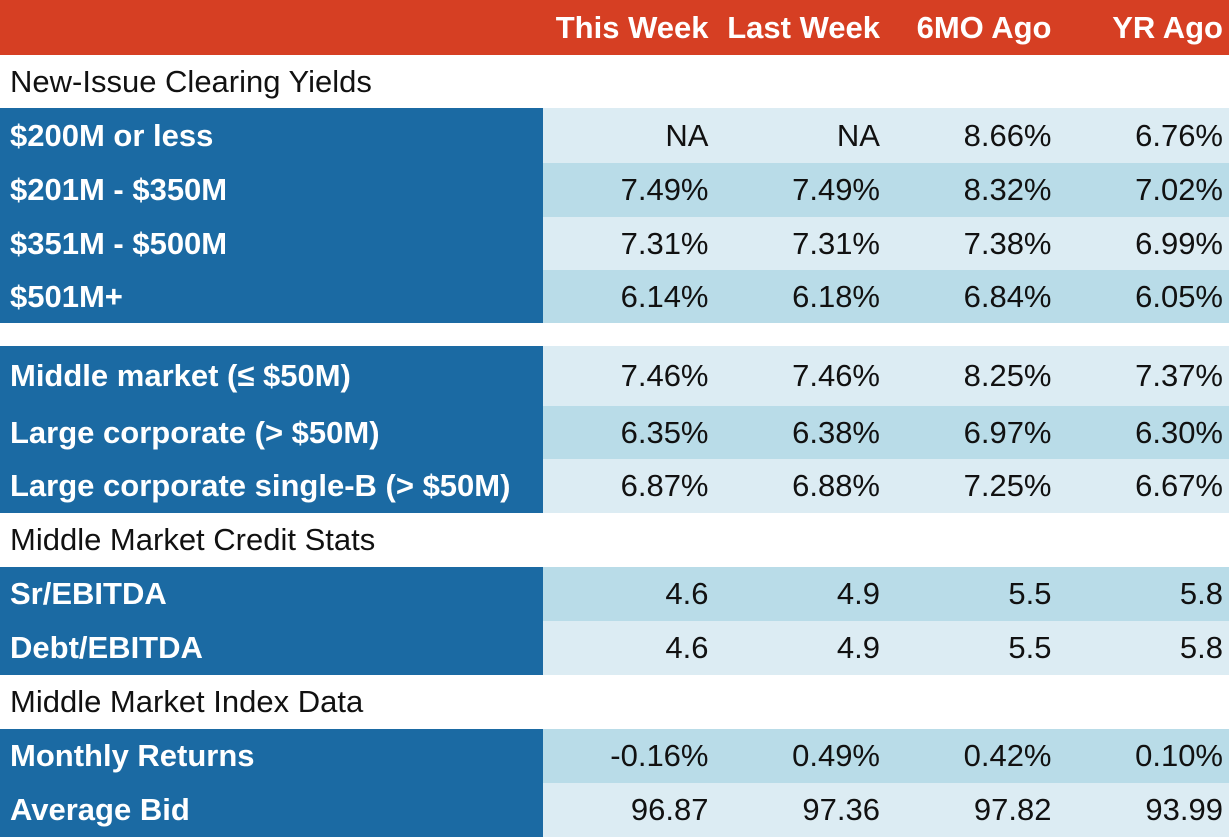  What do you see at coordinates (629, 296) in the screenshot?
I see `value-cell: 6.14%` at bounding box center [629, 296].